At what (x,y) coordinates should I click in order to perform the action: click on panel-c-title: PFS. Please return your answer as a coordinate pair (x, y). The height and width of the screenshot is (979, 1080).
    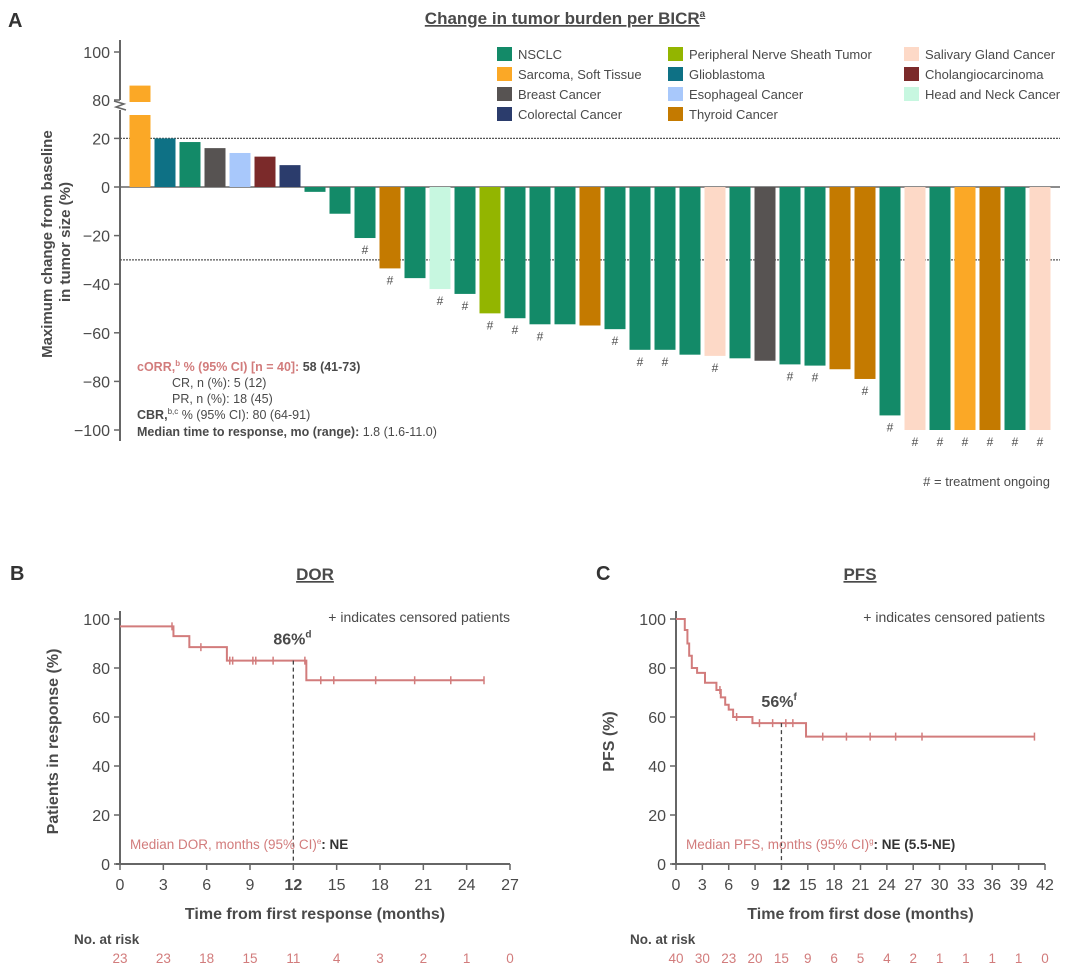
    Looking at the image, I should click on (859, 574).